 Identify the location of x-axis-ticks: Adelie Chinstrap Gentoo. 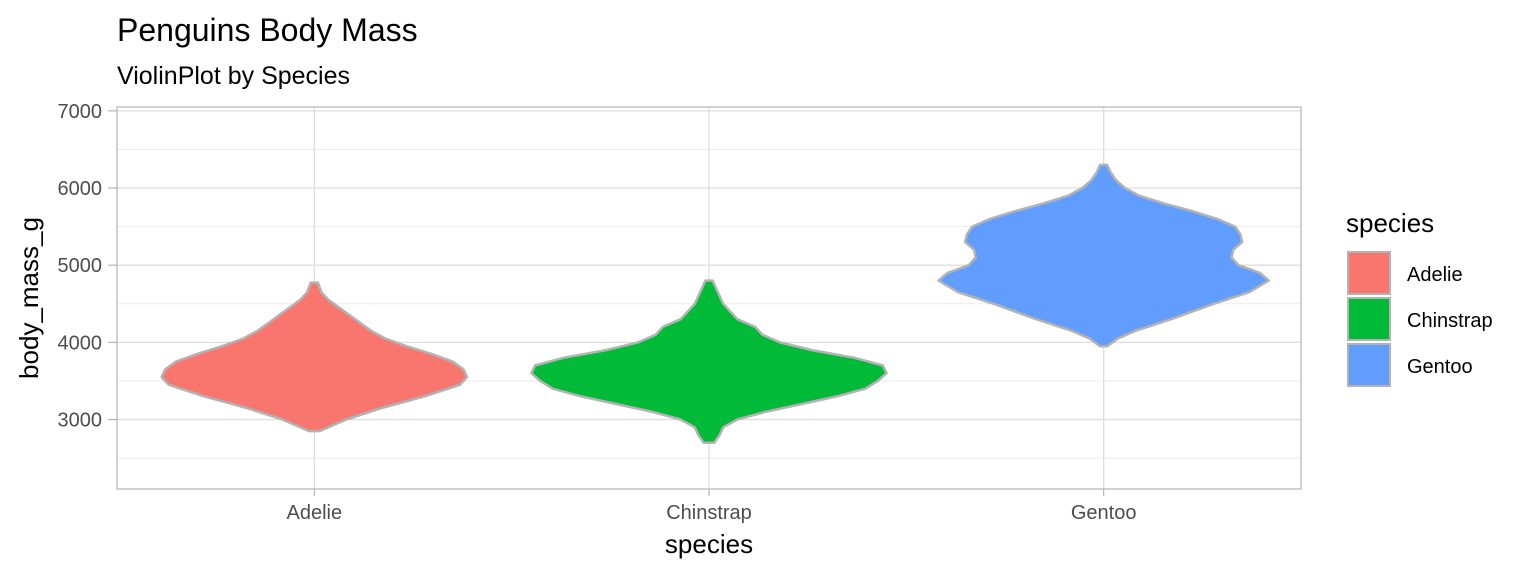
(712, 506).